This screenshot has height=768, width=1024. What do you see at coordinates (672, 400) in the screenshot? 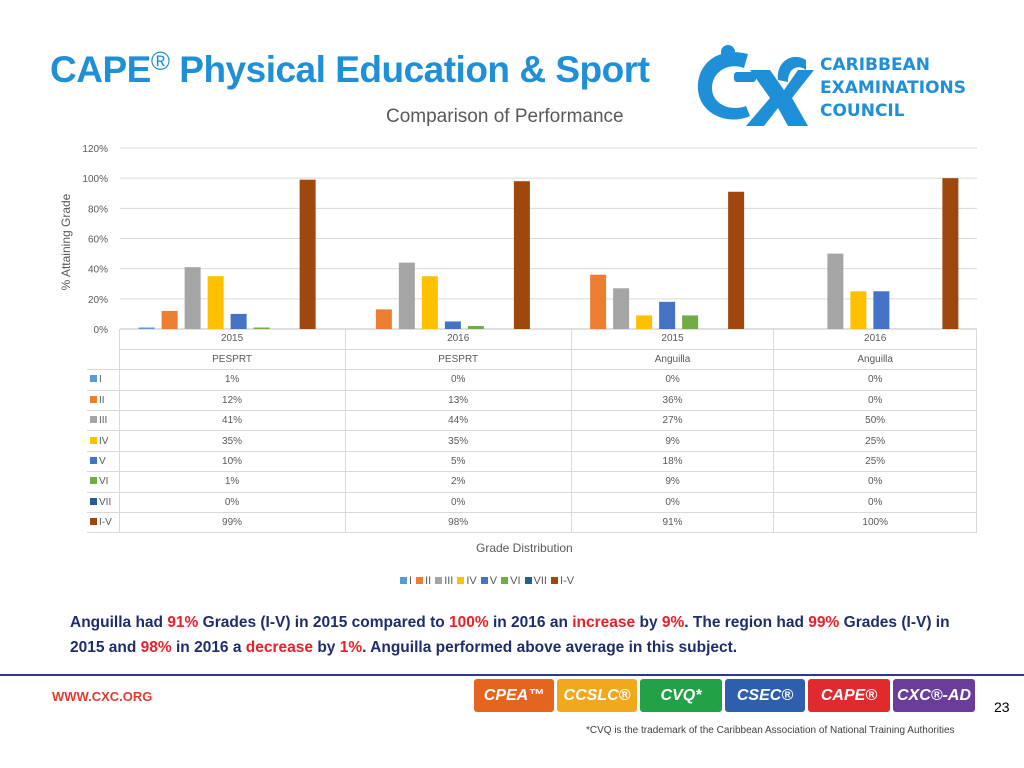
I see `table-cell: 36%` at bounding box center [672, 400].